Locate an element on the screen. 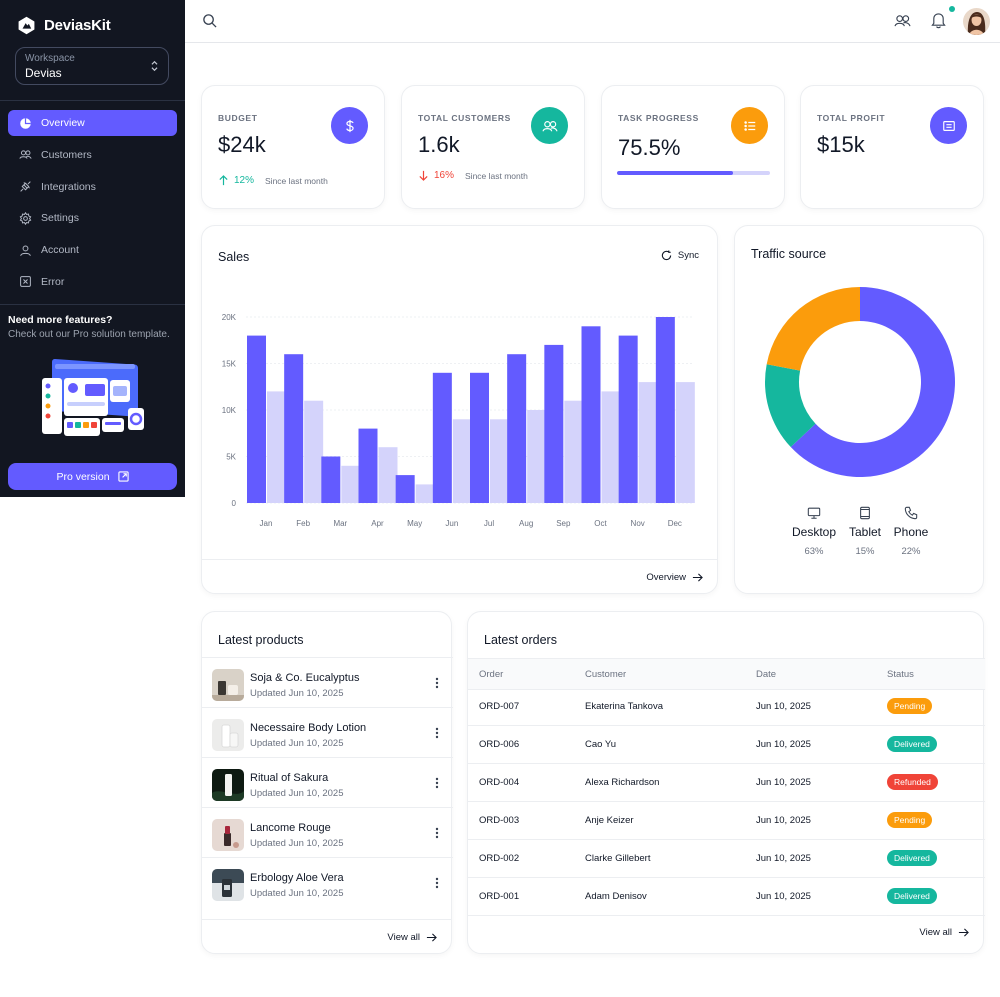  sidebar-item-settings: Settings is located at coordinates (92, 218).